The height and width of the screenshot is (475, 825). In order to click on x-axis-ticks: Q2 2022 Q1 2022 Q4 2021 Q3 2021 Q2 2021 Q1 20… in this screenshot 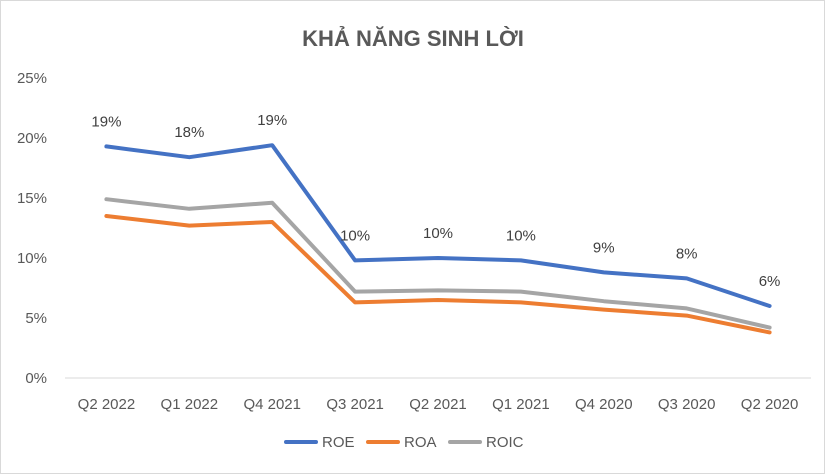, I will do `click(438, 404)`.